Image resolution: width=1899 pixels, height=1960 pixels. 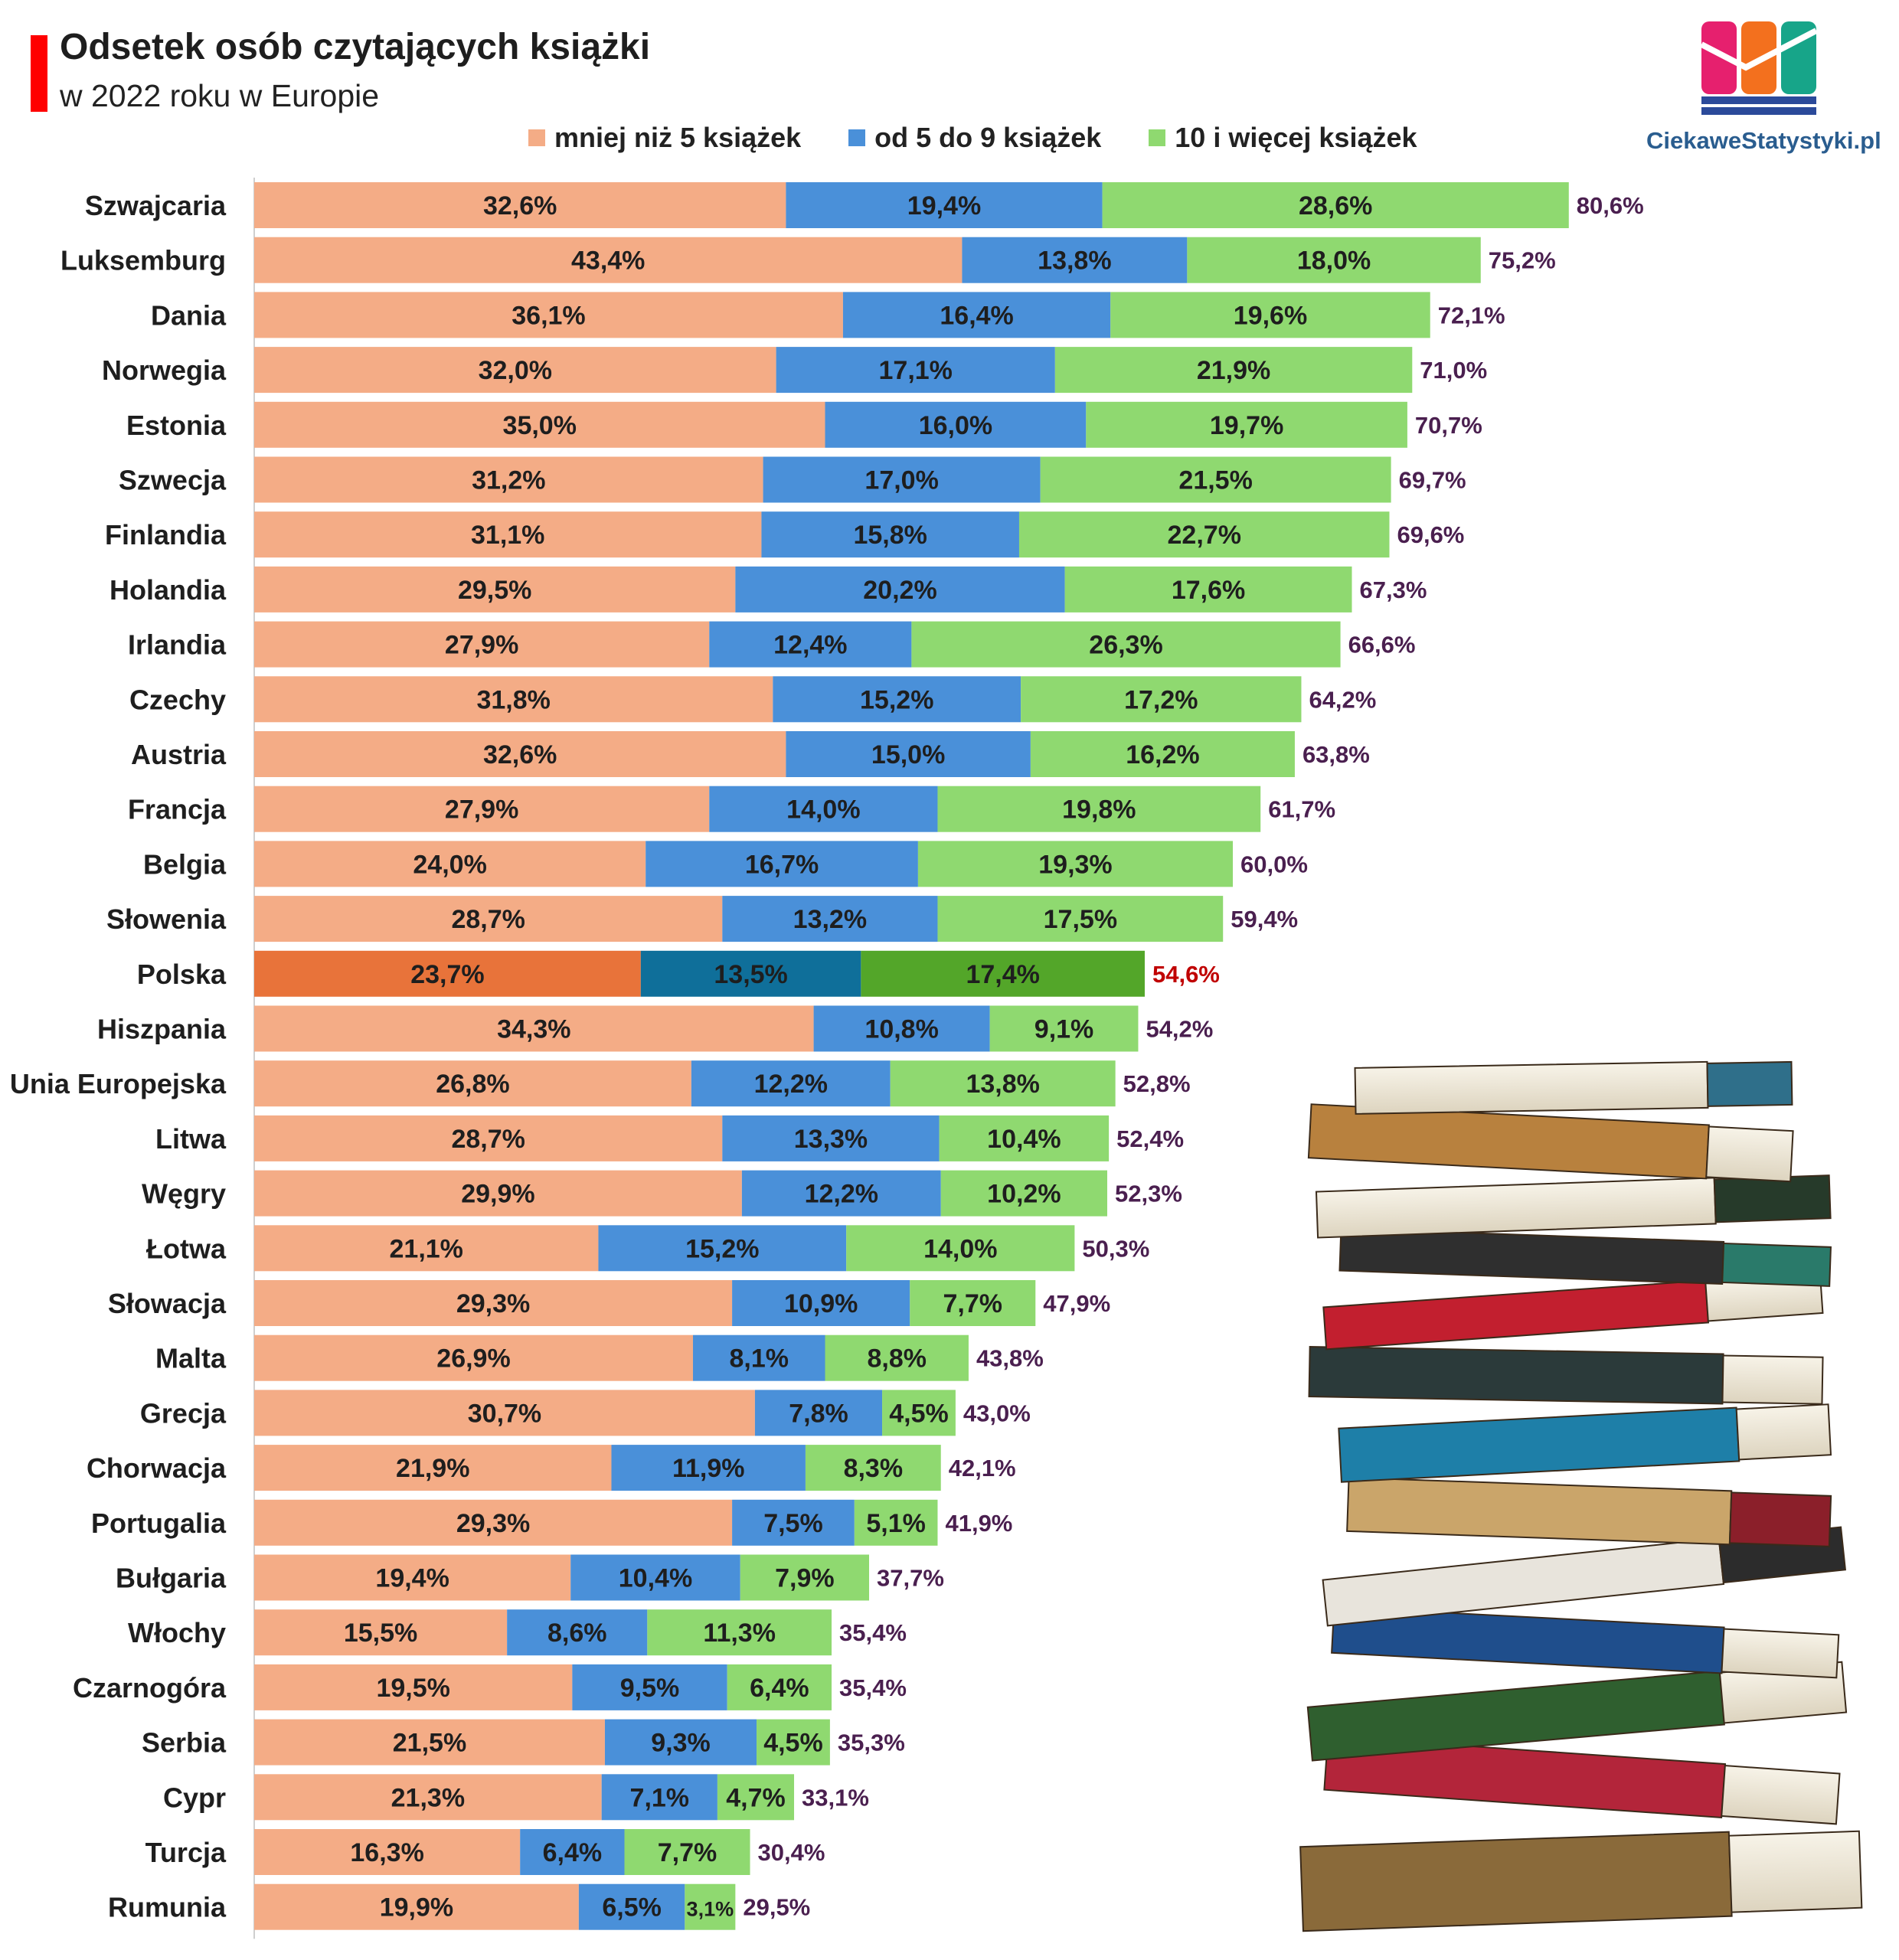 I want to click on bar-value-label: 19,8%, so click(x=1099, y=810).